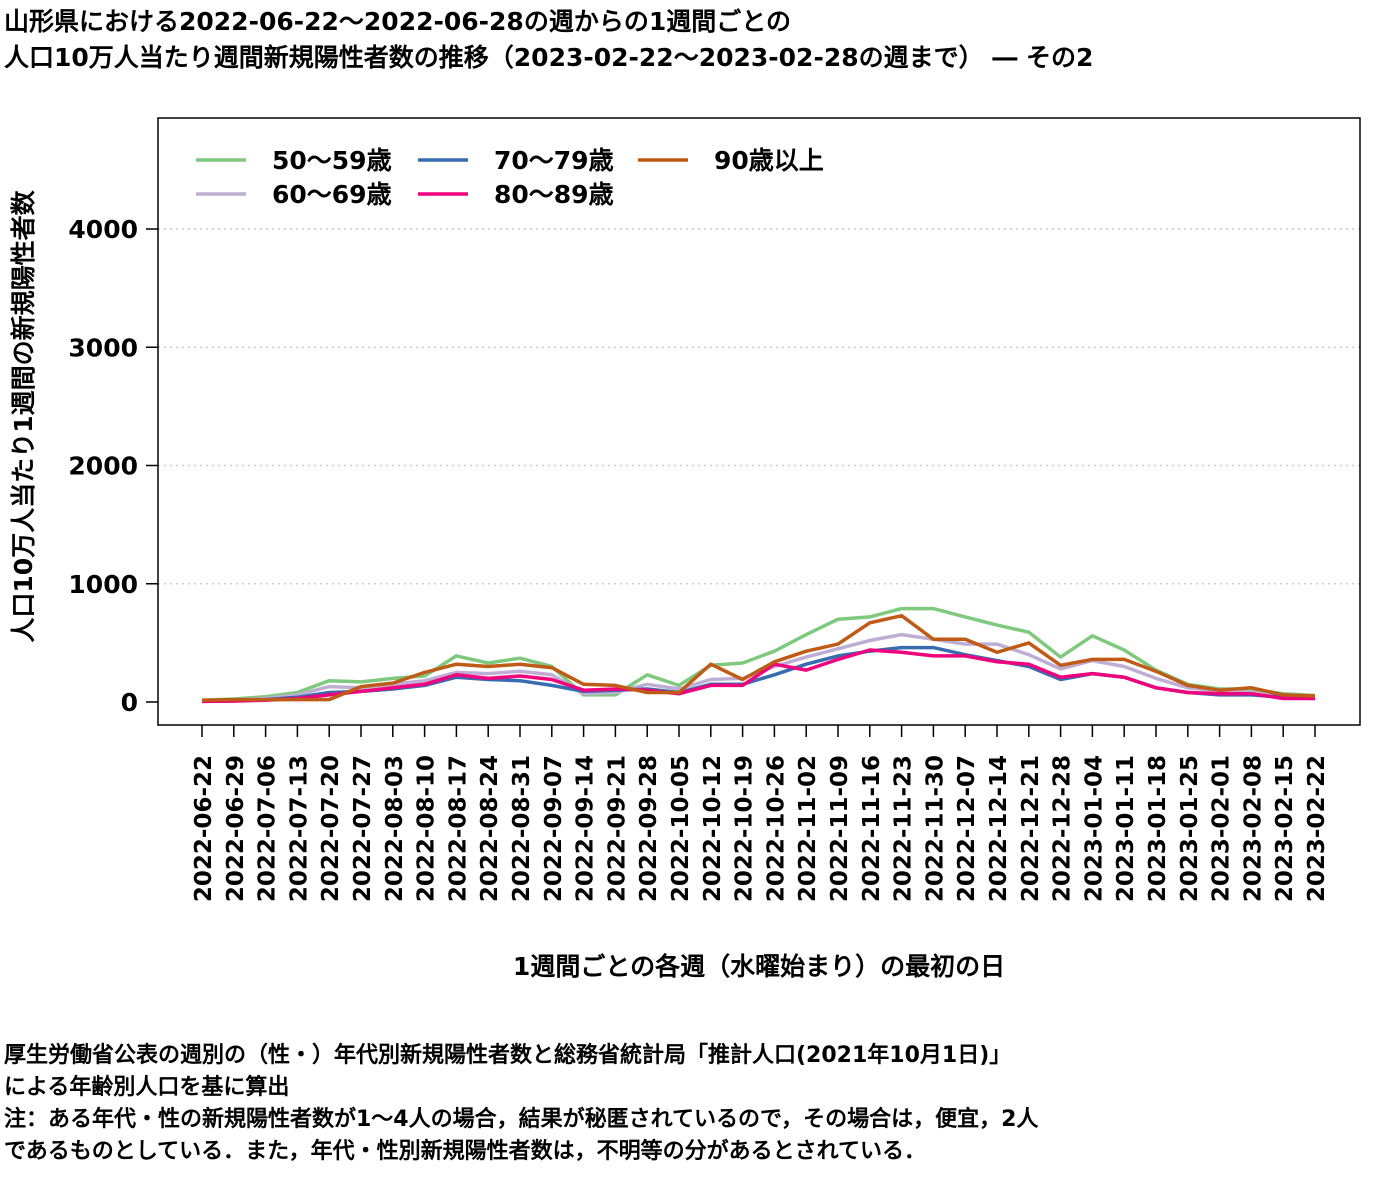 The image size is (1400, 1200). Describe the element at coordinates (363, 828) in the screenshot. I see `x-tick-label: 2022-07-27` at that location.